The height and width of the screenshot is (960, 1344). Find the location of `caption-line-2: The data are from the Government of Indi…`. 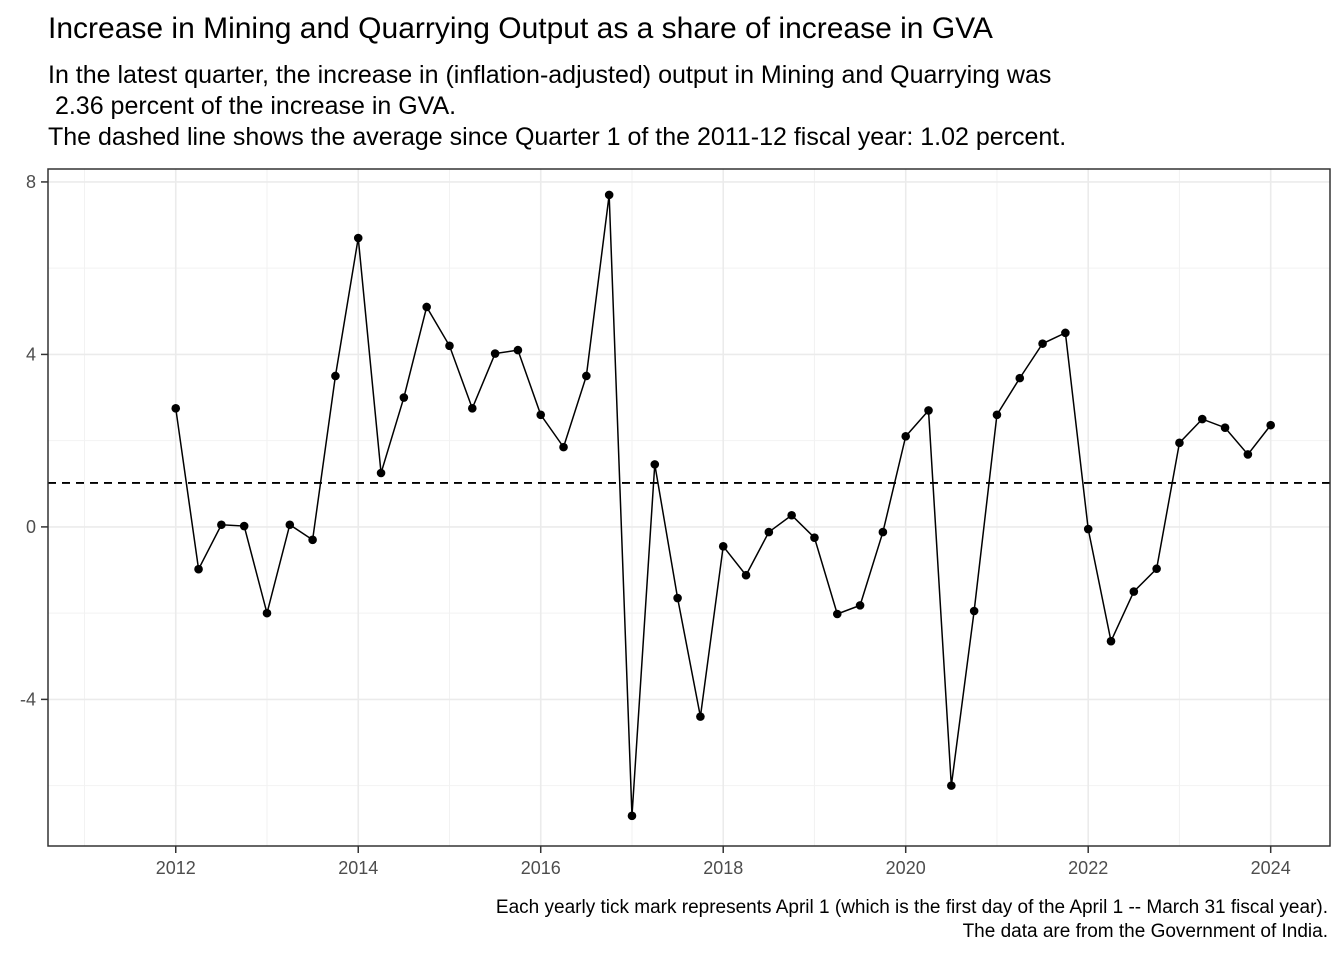

caption-line-2: The data are from the Government of Indi… is located at coordinates (1145, 931).